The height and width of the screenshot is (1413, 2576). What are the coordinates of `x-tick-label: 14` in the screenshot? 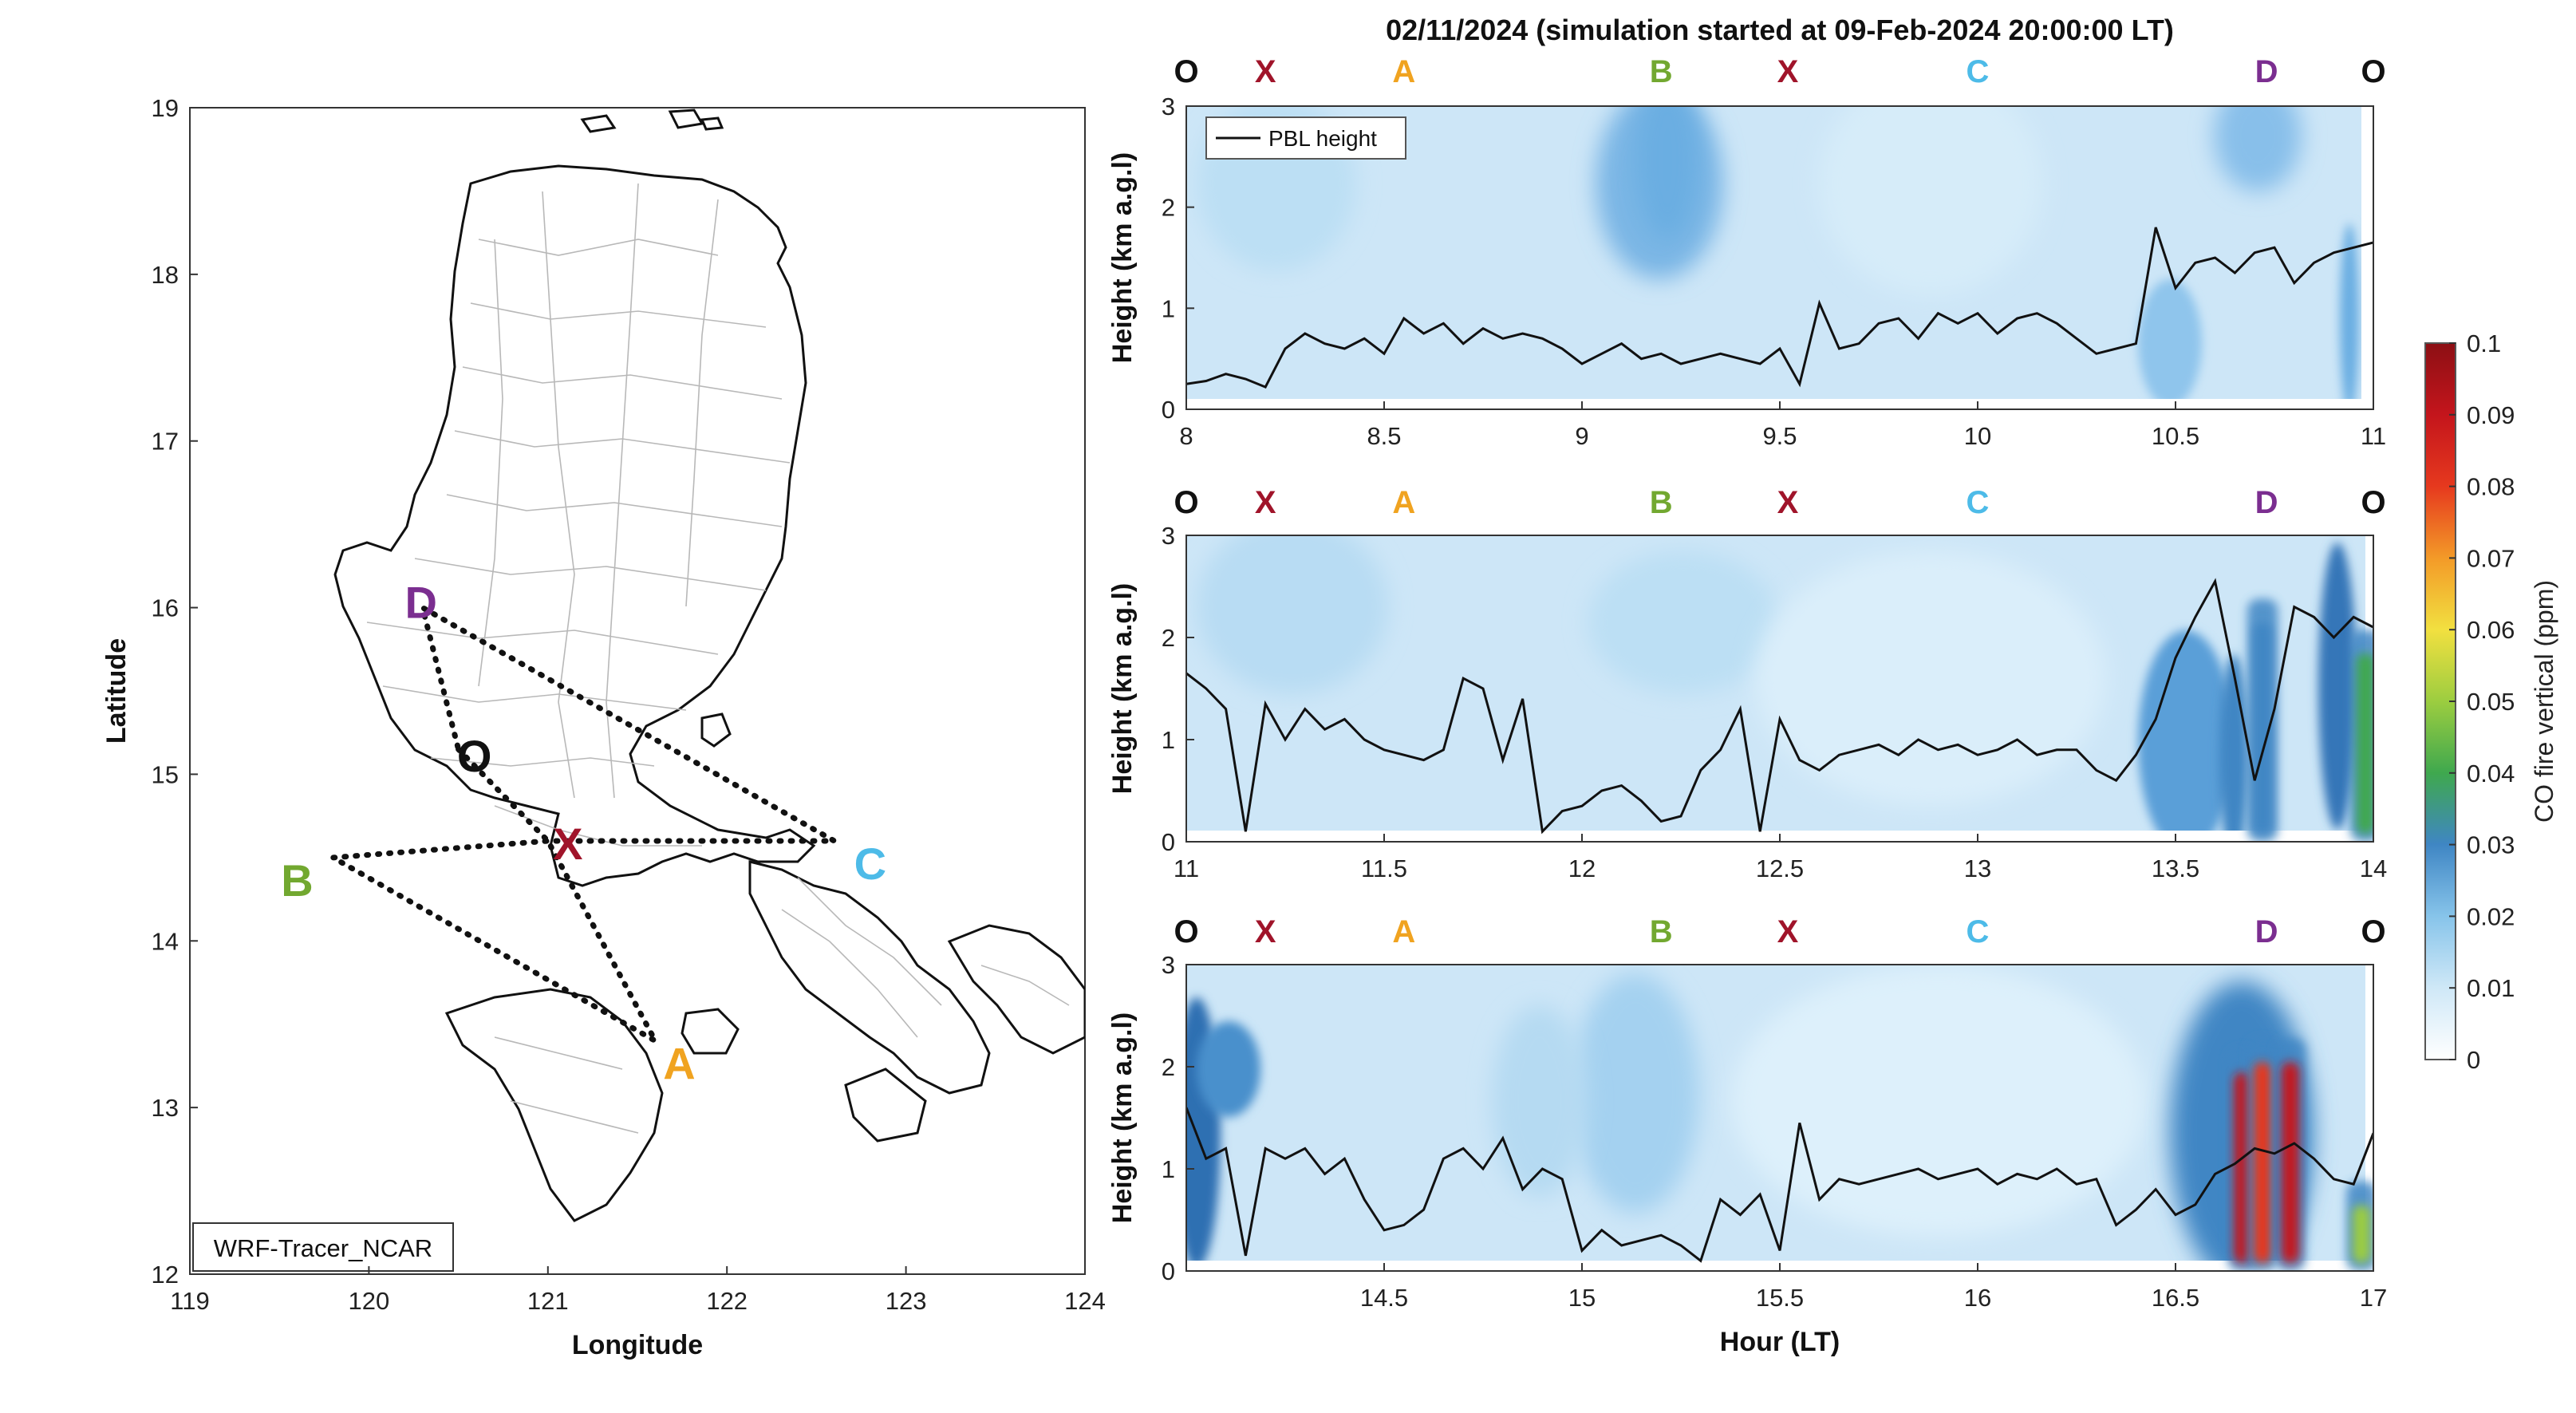 It's located at (2373, 868).